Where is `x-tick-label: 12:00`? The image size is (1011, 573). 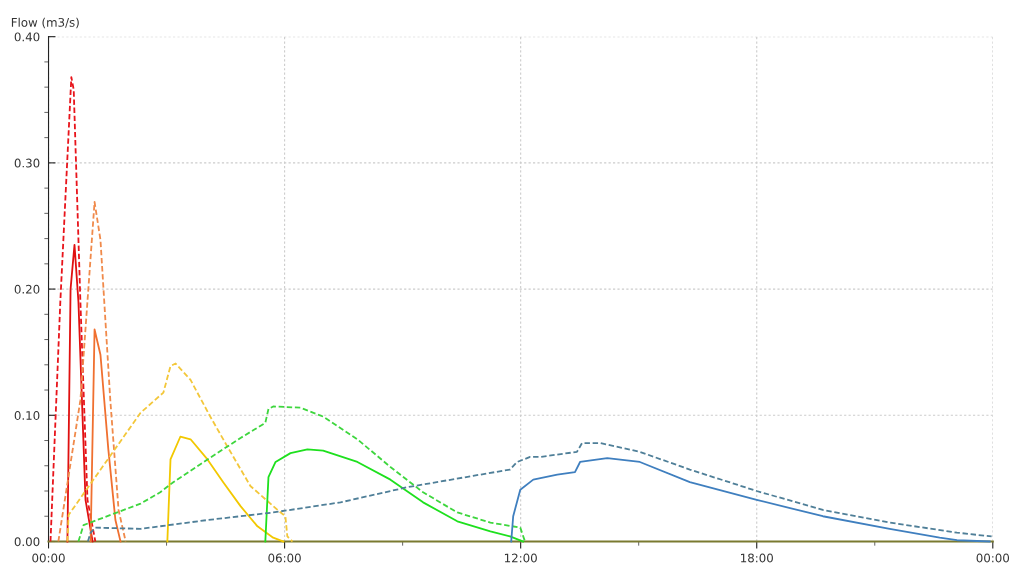 x-tick-label: 12:00 is located at coordinates (520, 558).